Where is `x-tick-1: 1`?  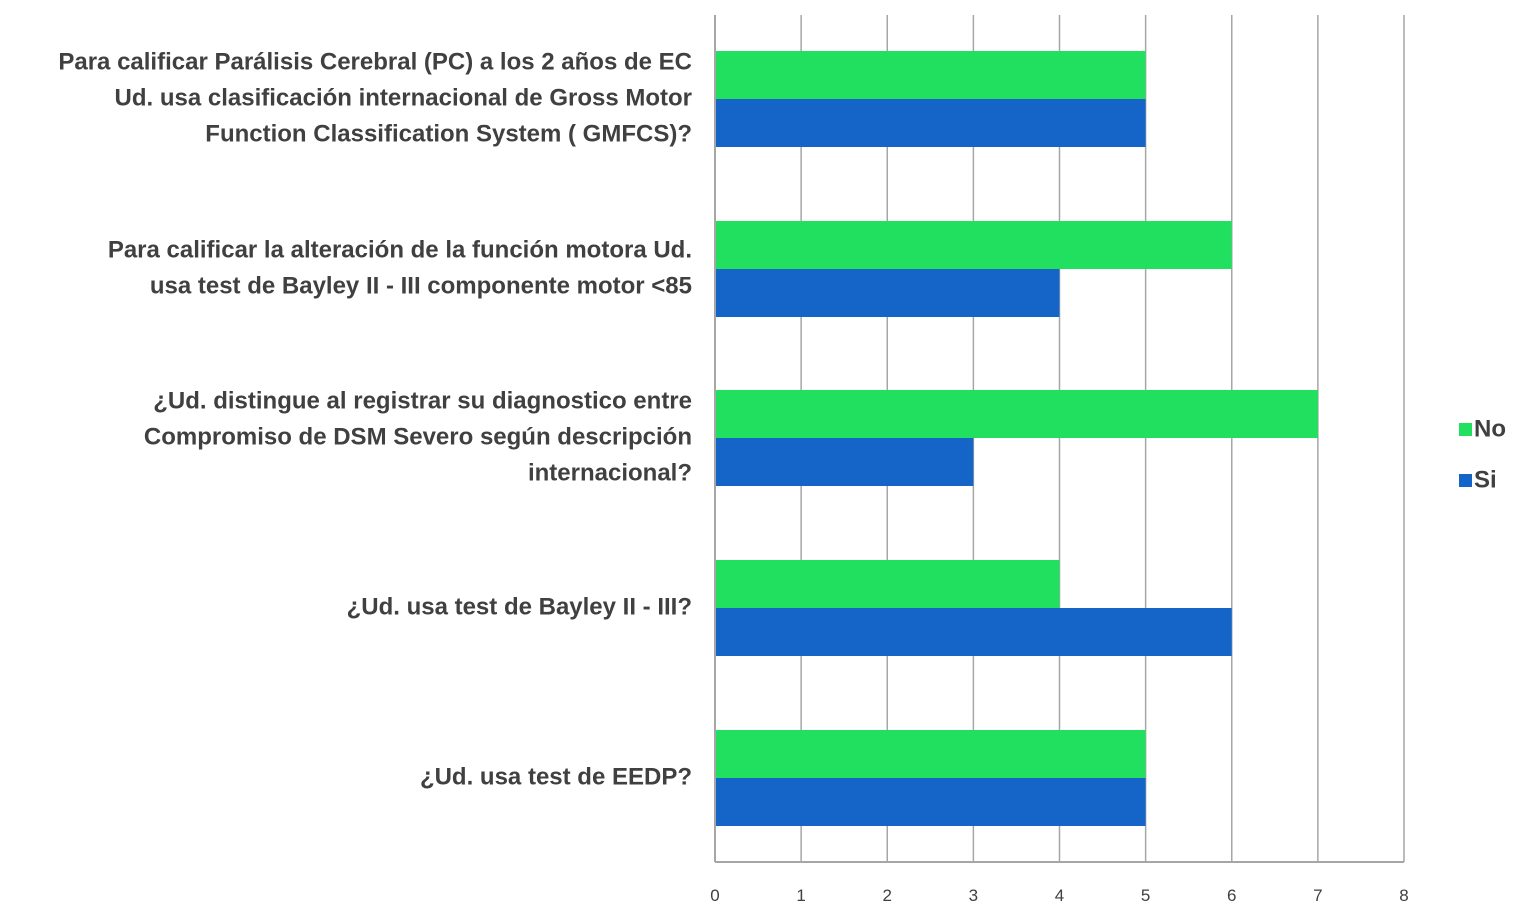 x-tick-1: 1 is located at coordinates (800, 895).